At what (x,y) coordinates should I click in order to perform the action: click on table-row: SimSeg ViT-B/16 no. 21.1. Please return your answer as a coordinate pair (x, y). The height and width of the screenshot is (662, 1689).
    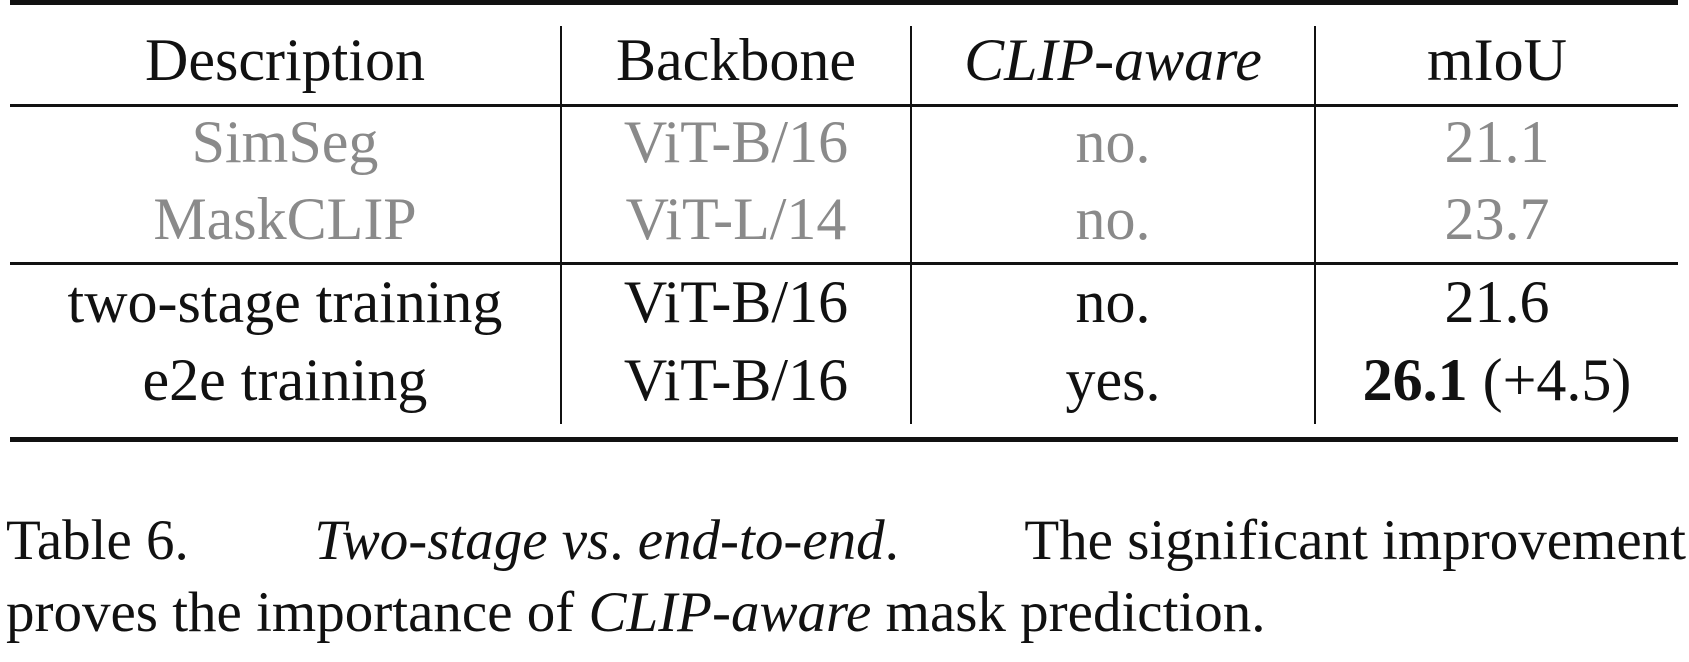
    Looking at the image, I should click on (844, 142).